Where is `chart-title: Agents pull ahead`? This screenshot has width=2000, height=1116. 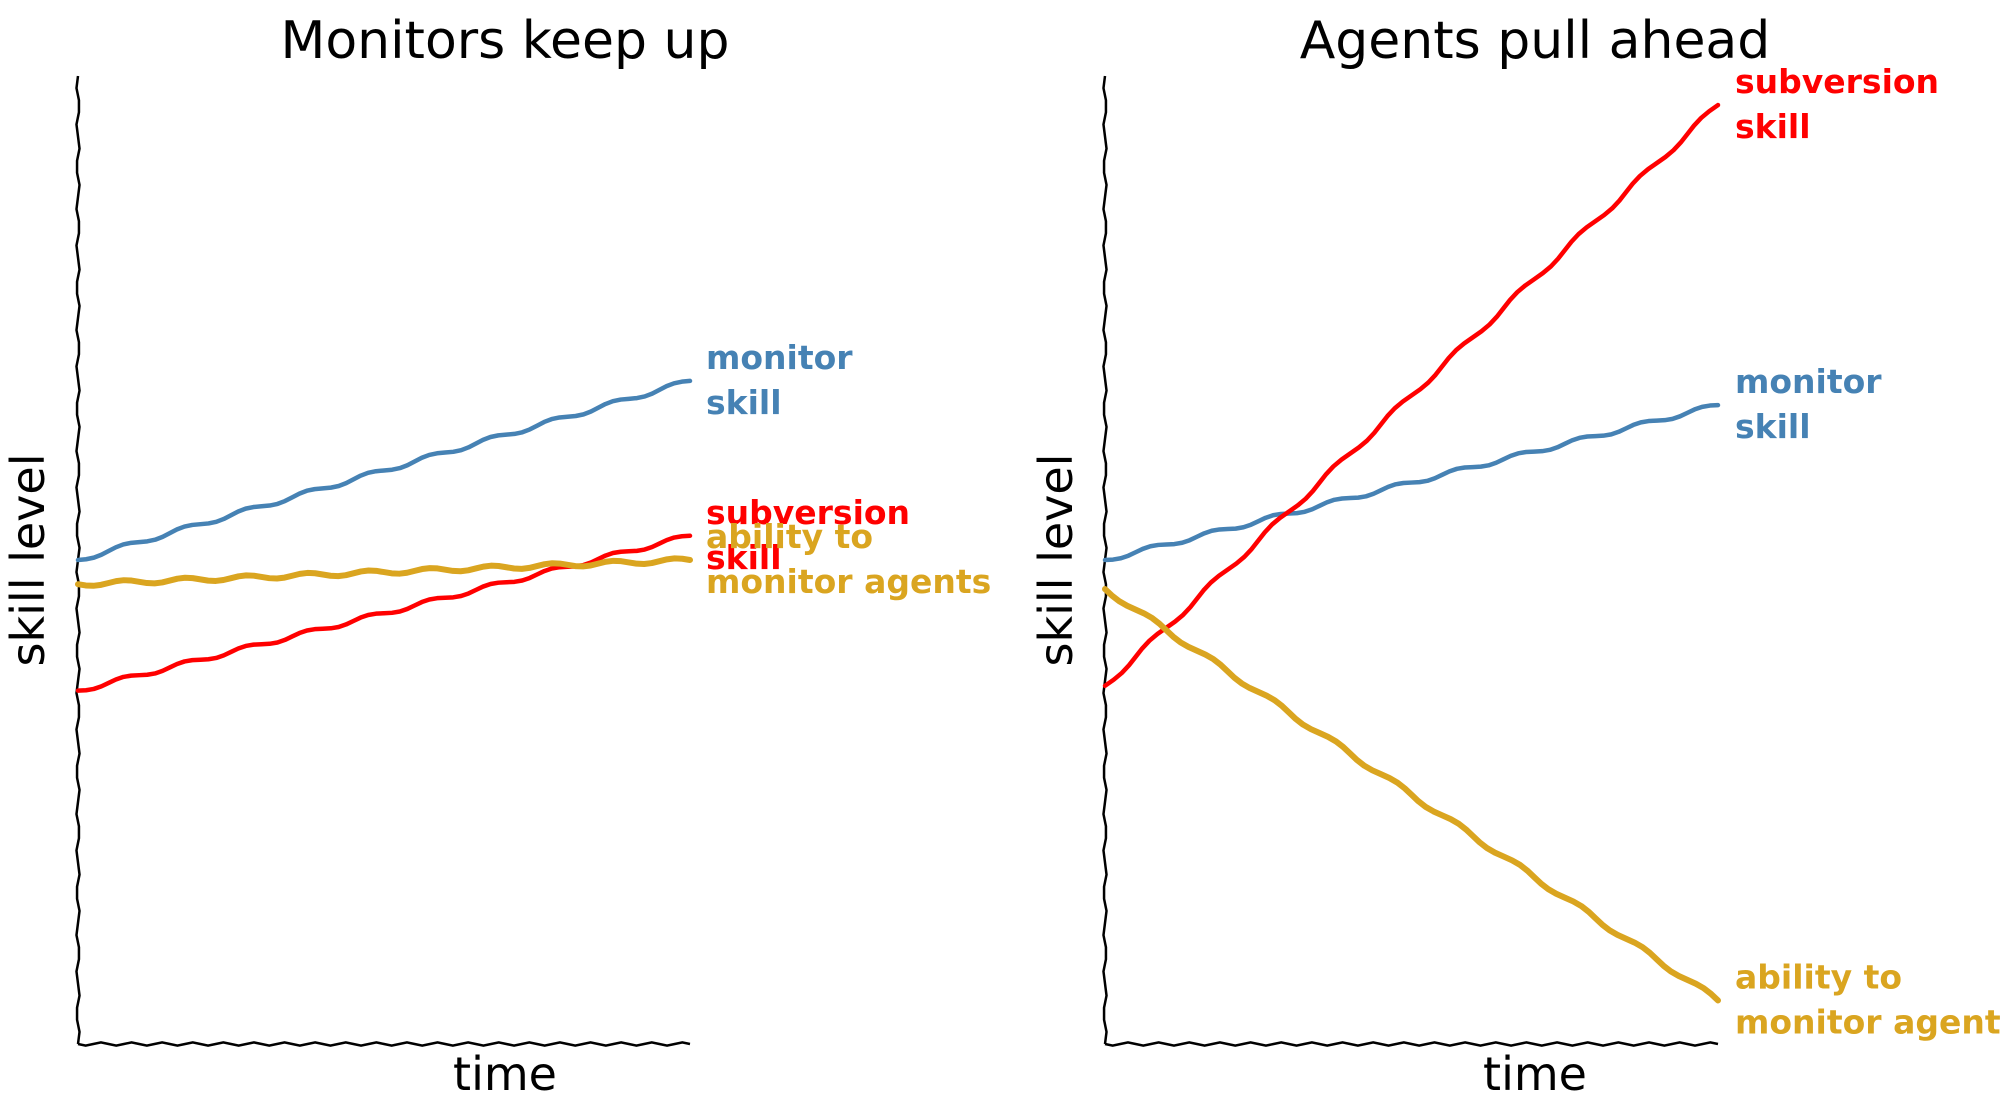
chart-title: Agents pull ahead is located at coordinates (1535, 41).